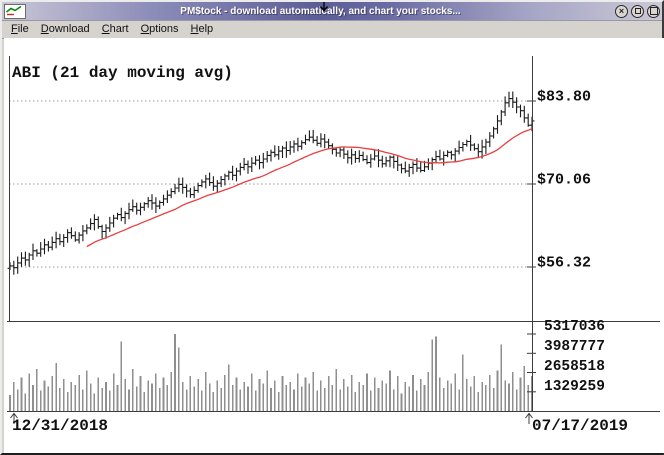 This screenshot has height=455, width=664. I want to click on menu-help: Help, so click(202, 29).